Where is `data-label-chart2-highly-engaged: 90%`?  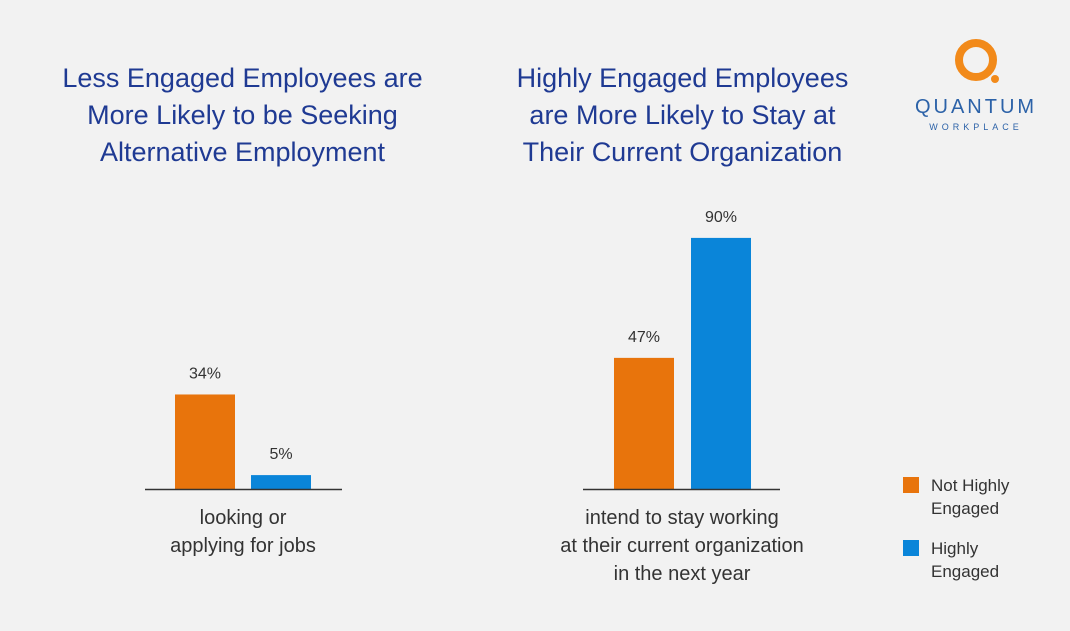
data-label-chart2-highly-engaged: 90% is located at coordinates (721, 217).